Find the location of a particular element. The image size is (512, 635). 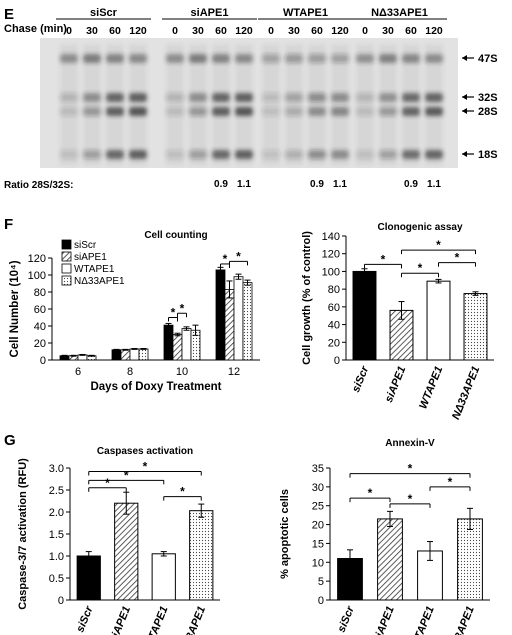

timepoint-label: 0 is located at coordinates (271, 31).